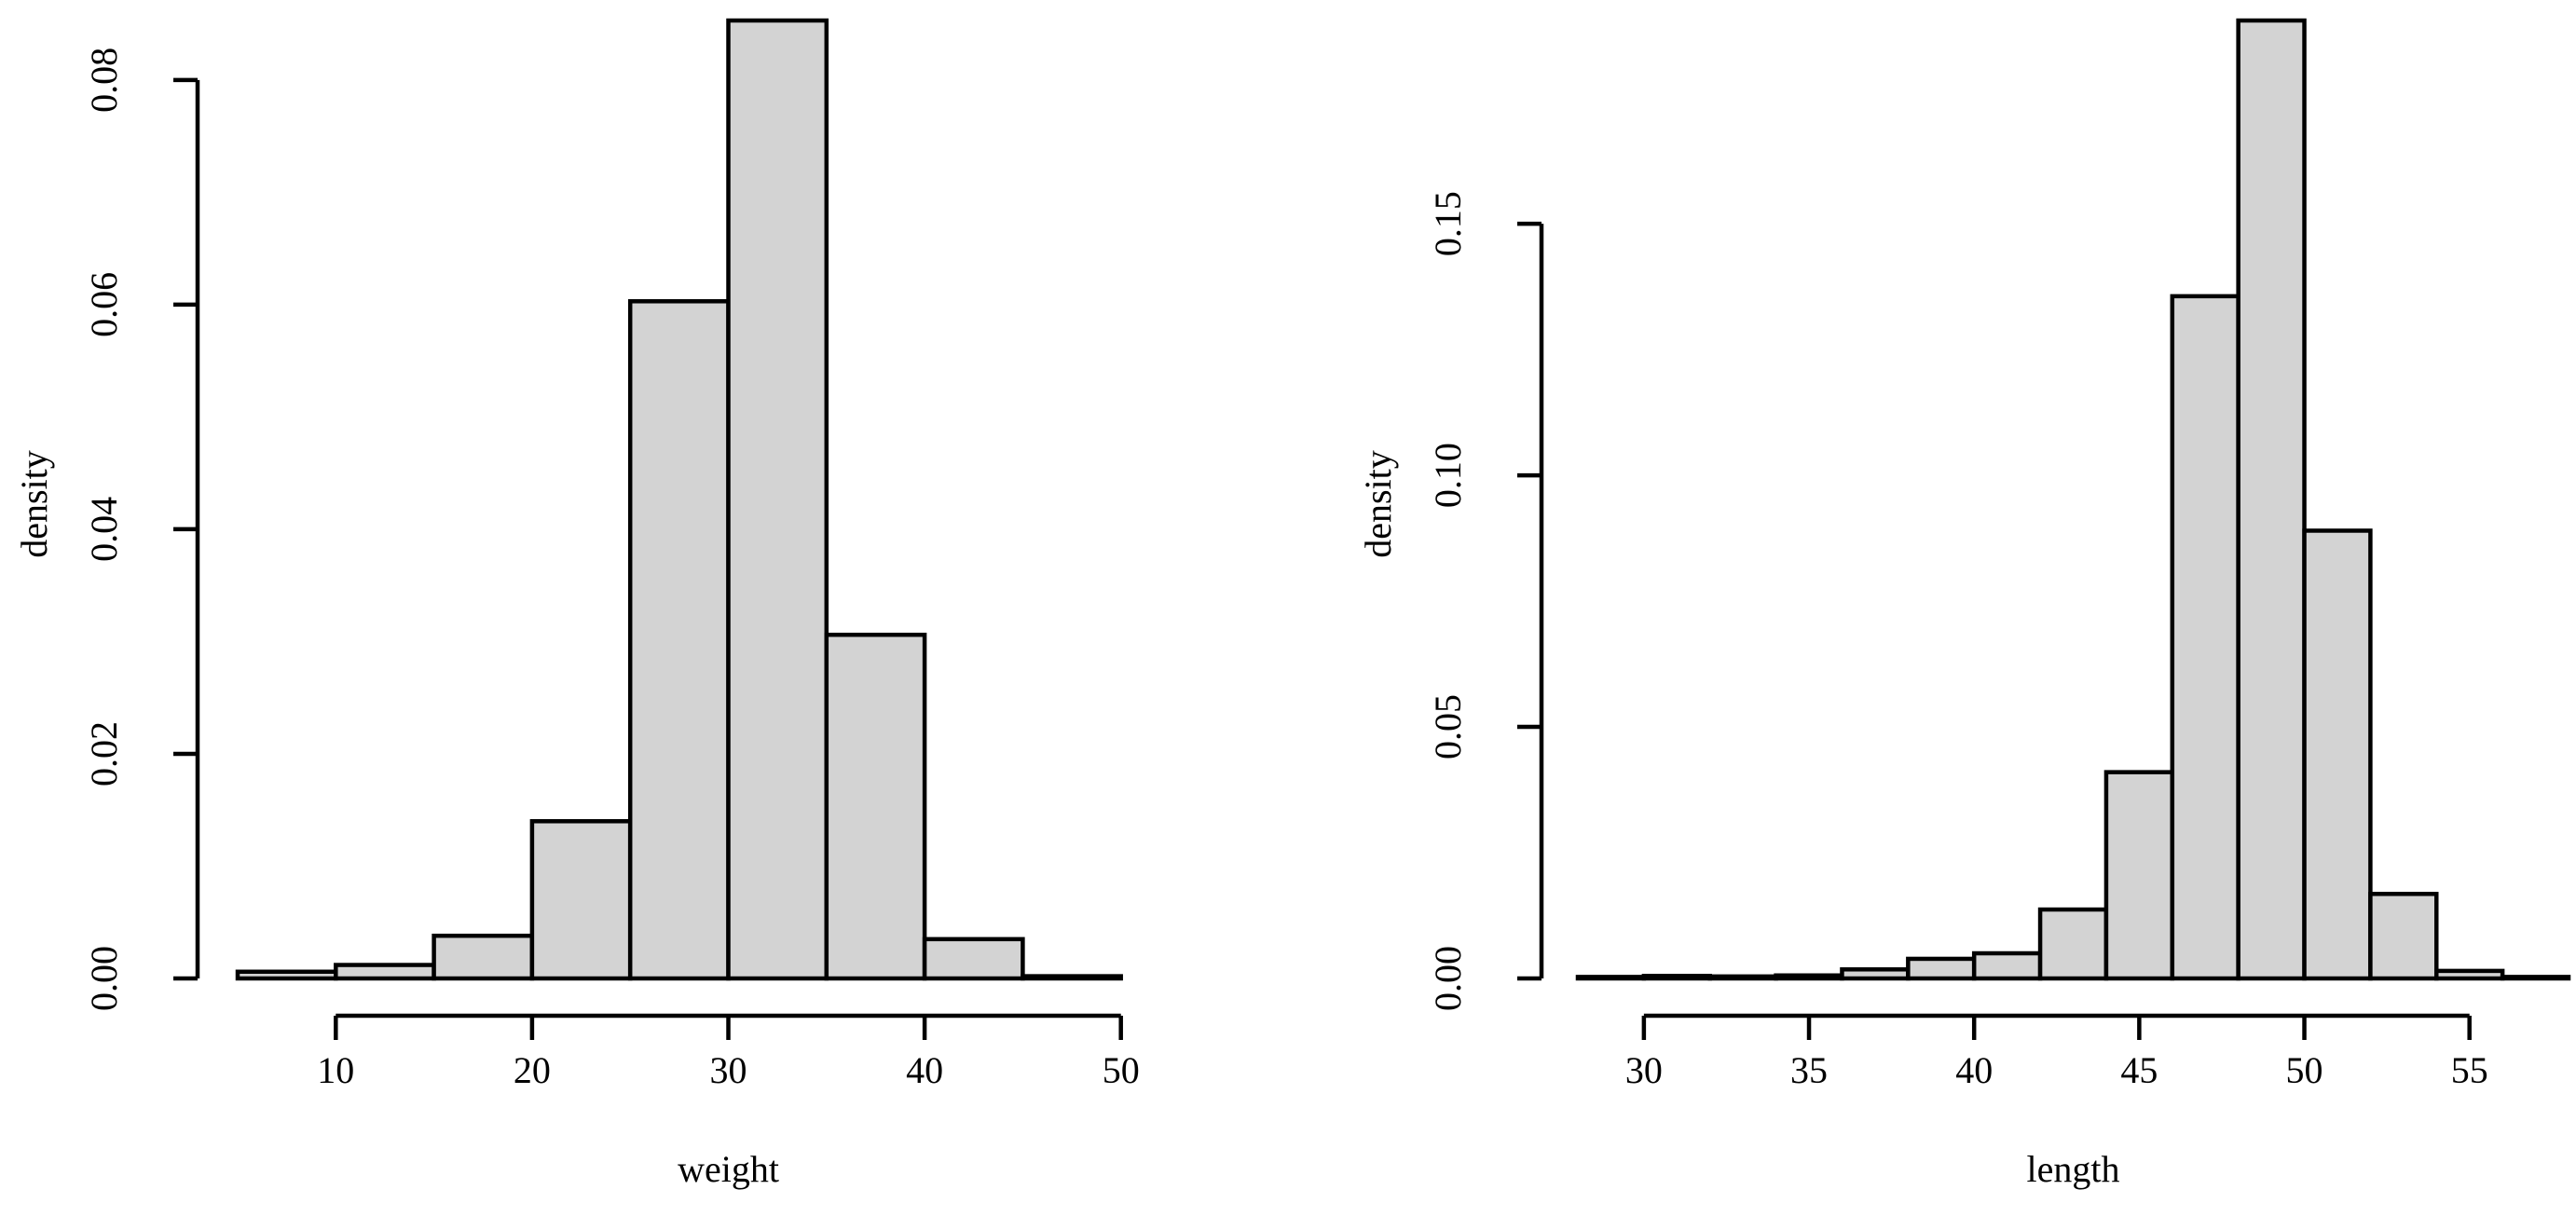 This screenshot has width=2576, height=1217. I want to click on y-tick-label: 0.05, so click(1448, 727).